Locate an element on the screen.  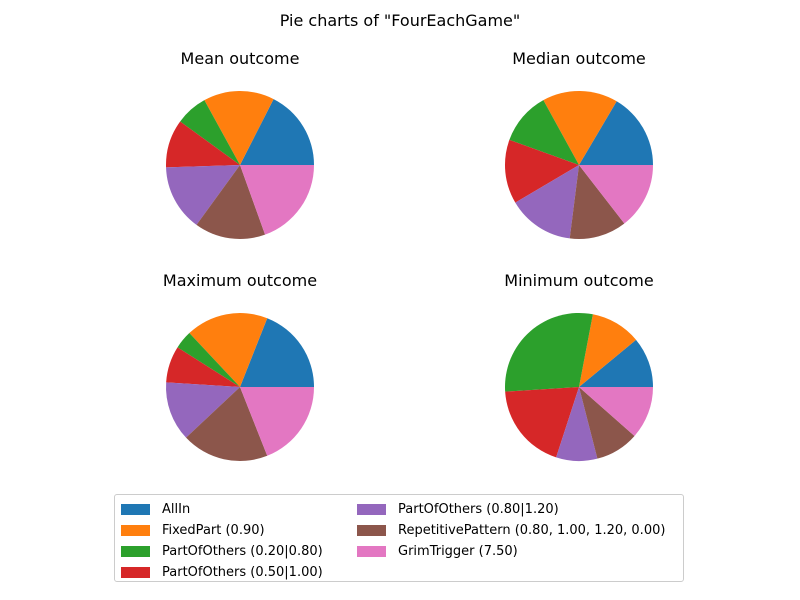
legend-label: PartOfOthers (0.50|1.00) is located at coordinates (242, 572).